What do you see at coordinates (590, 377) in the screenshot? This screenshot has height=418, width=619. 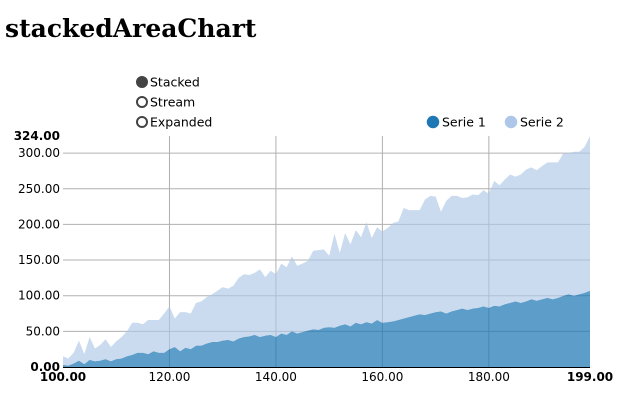 I see `x-tick-label: 199.00` at bounding box center [590, 377].